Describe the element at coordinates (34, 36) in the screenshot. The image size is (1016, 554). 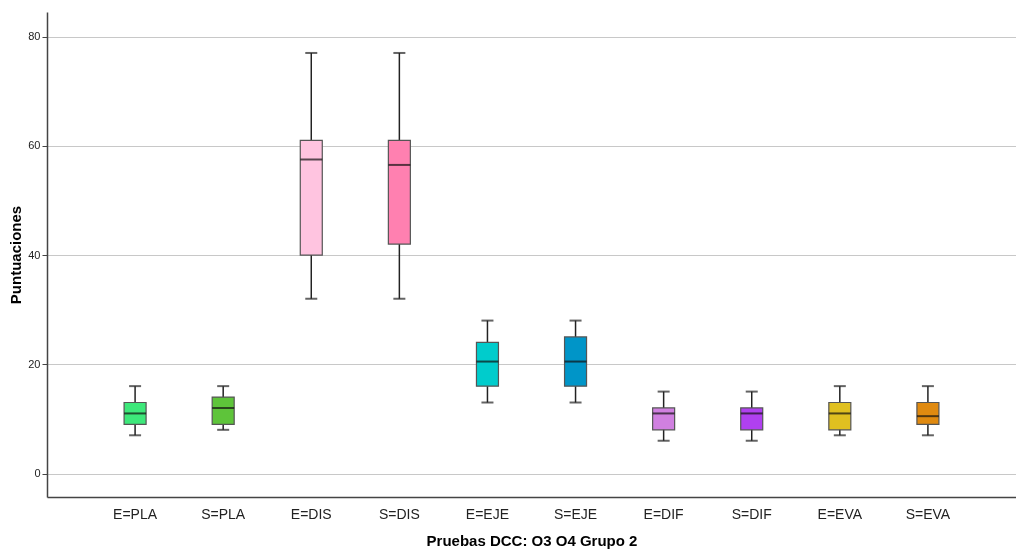
I see `y-tick-label: 80` at that location.